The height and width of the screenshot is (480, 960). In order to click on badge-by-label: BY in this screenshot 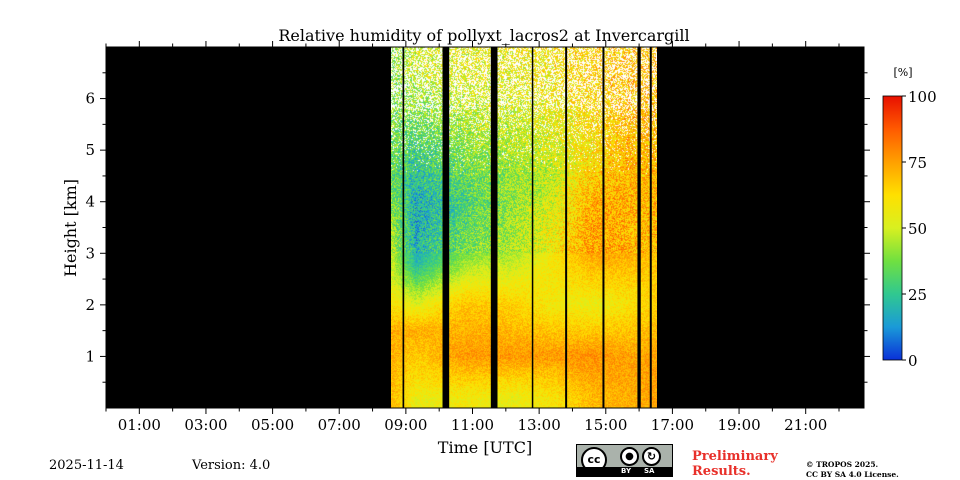, I will do `click(626, 471)`.